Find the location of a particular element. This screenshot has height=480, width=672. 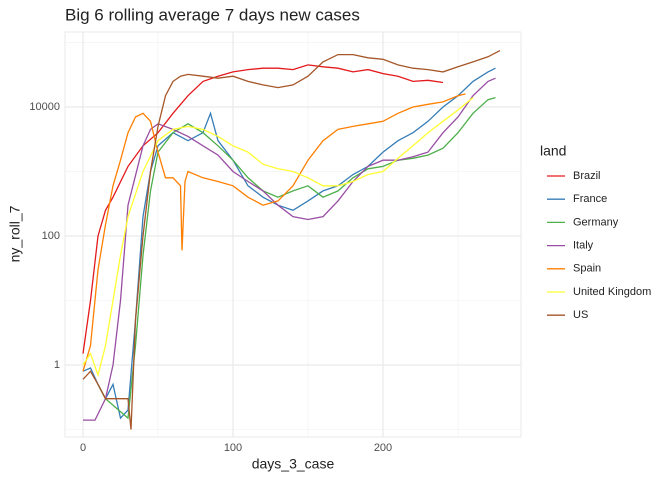

legend-label: Italy is located at coordinates (583, 246).